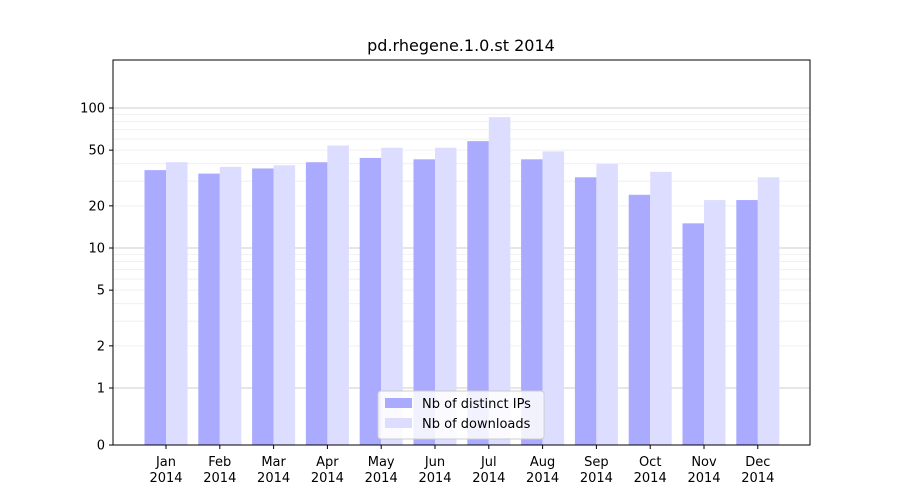  Describe the element at coordinates (461, 45) in the screenshot. I see `chart-title: pd.rhegene.1.0.st 2014` at that location.